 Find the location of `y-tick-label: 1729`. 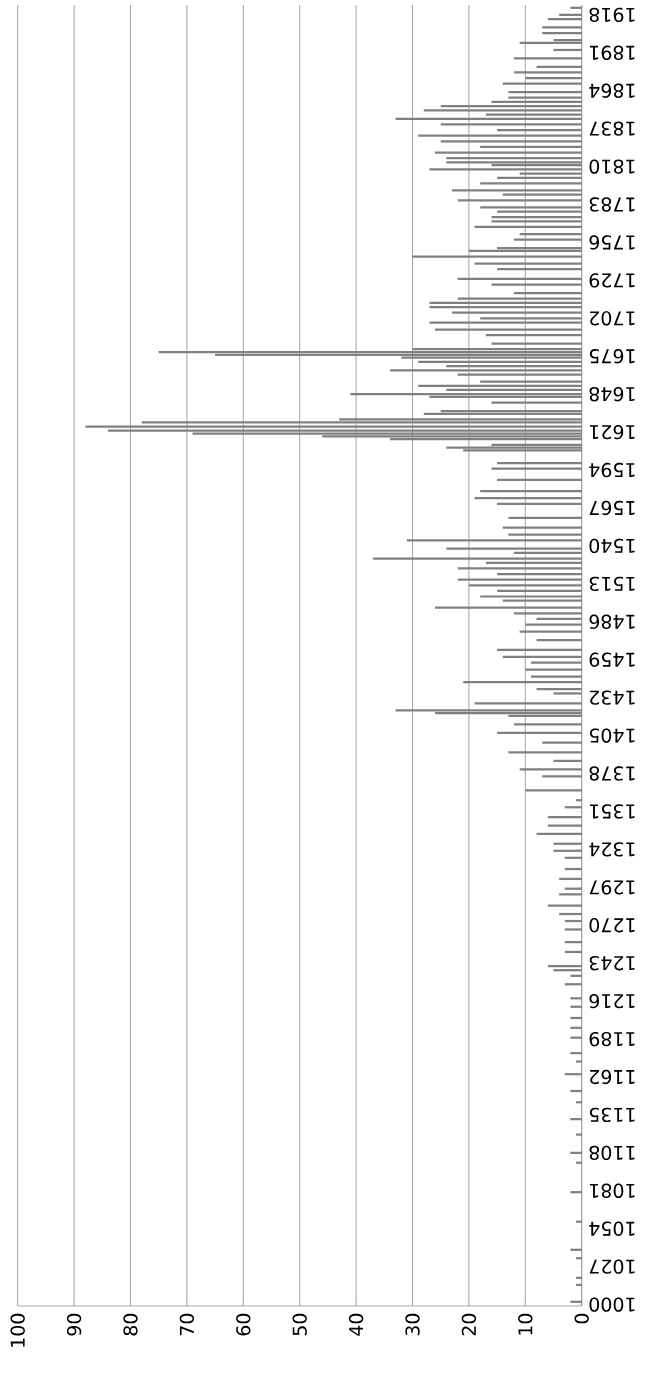

y-tick-label: 1729 is located at coordinates (612, 280).